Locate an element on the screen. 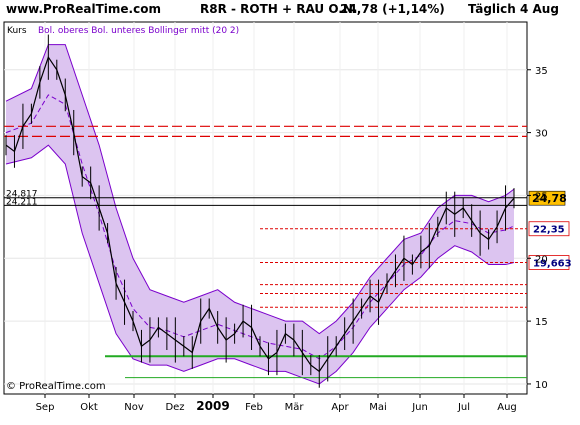 This screenshot has width=580, height=425. level-label-right: 22,35 is located at coordinates (549, 230).